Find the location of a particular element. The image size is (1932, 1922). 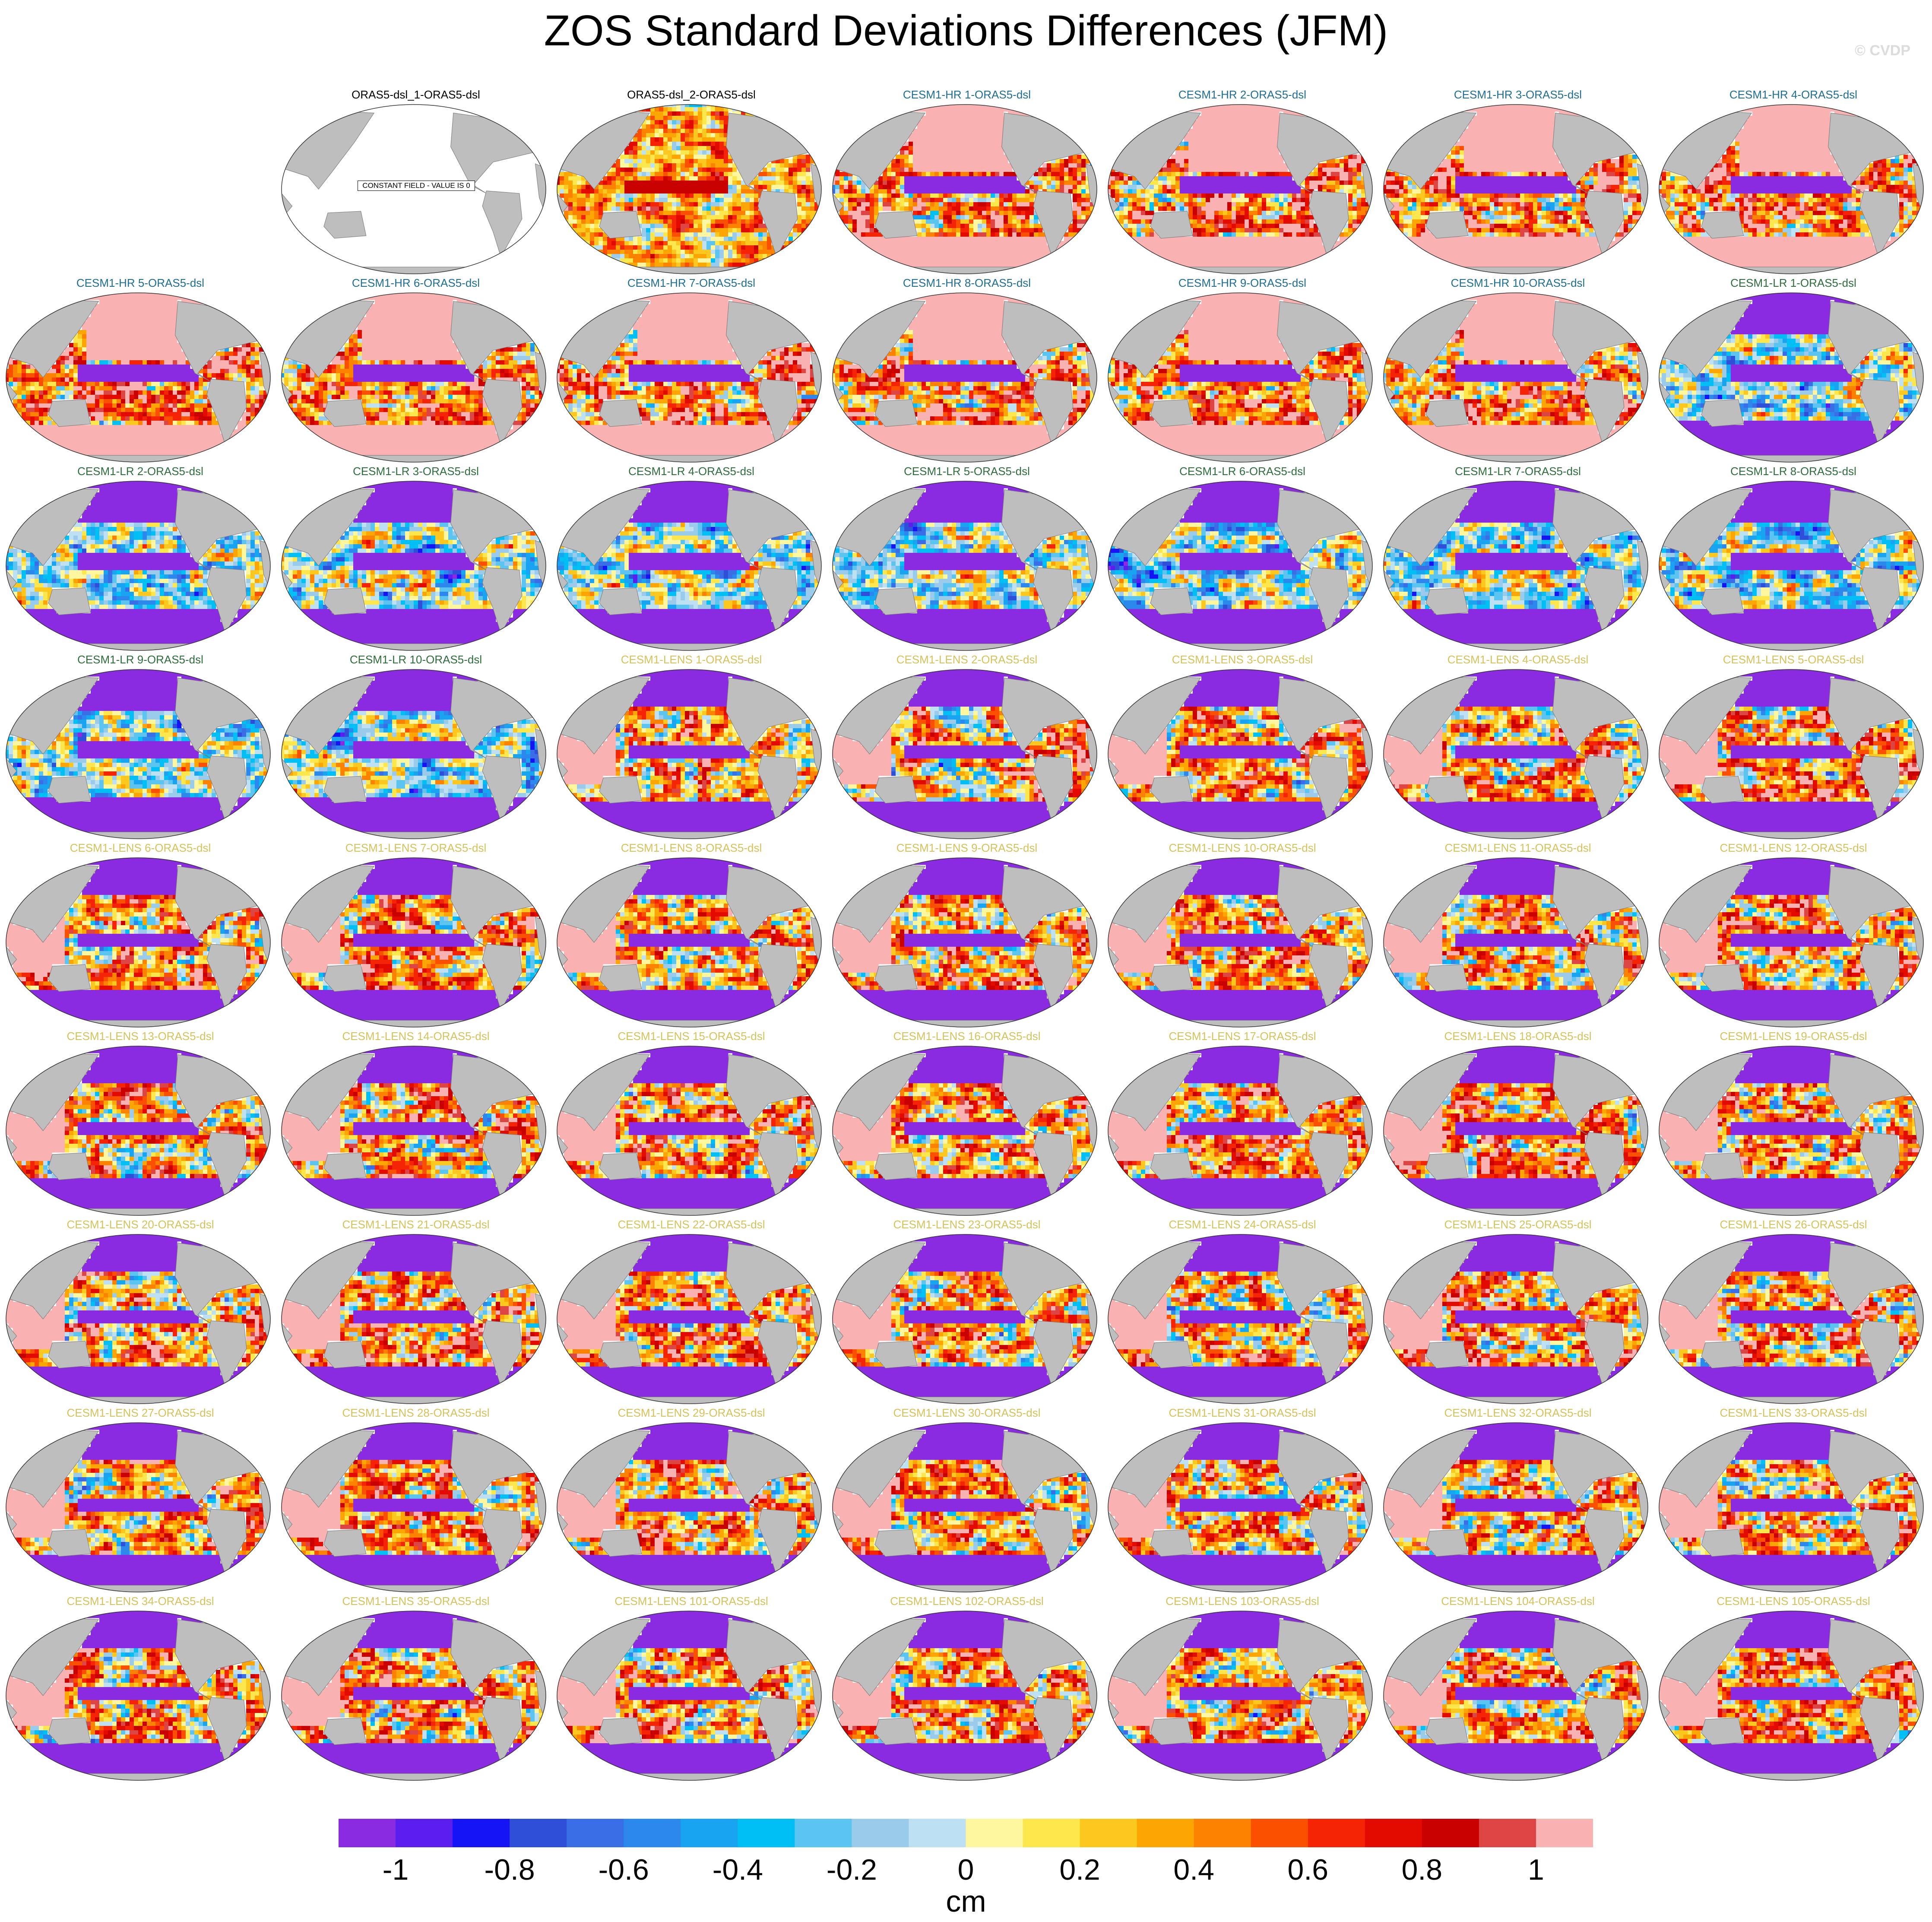

panel-label: CESM1-LENS 24-ORAS5-dsl is located at coordinates (1242, 1224).